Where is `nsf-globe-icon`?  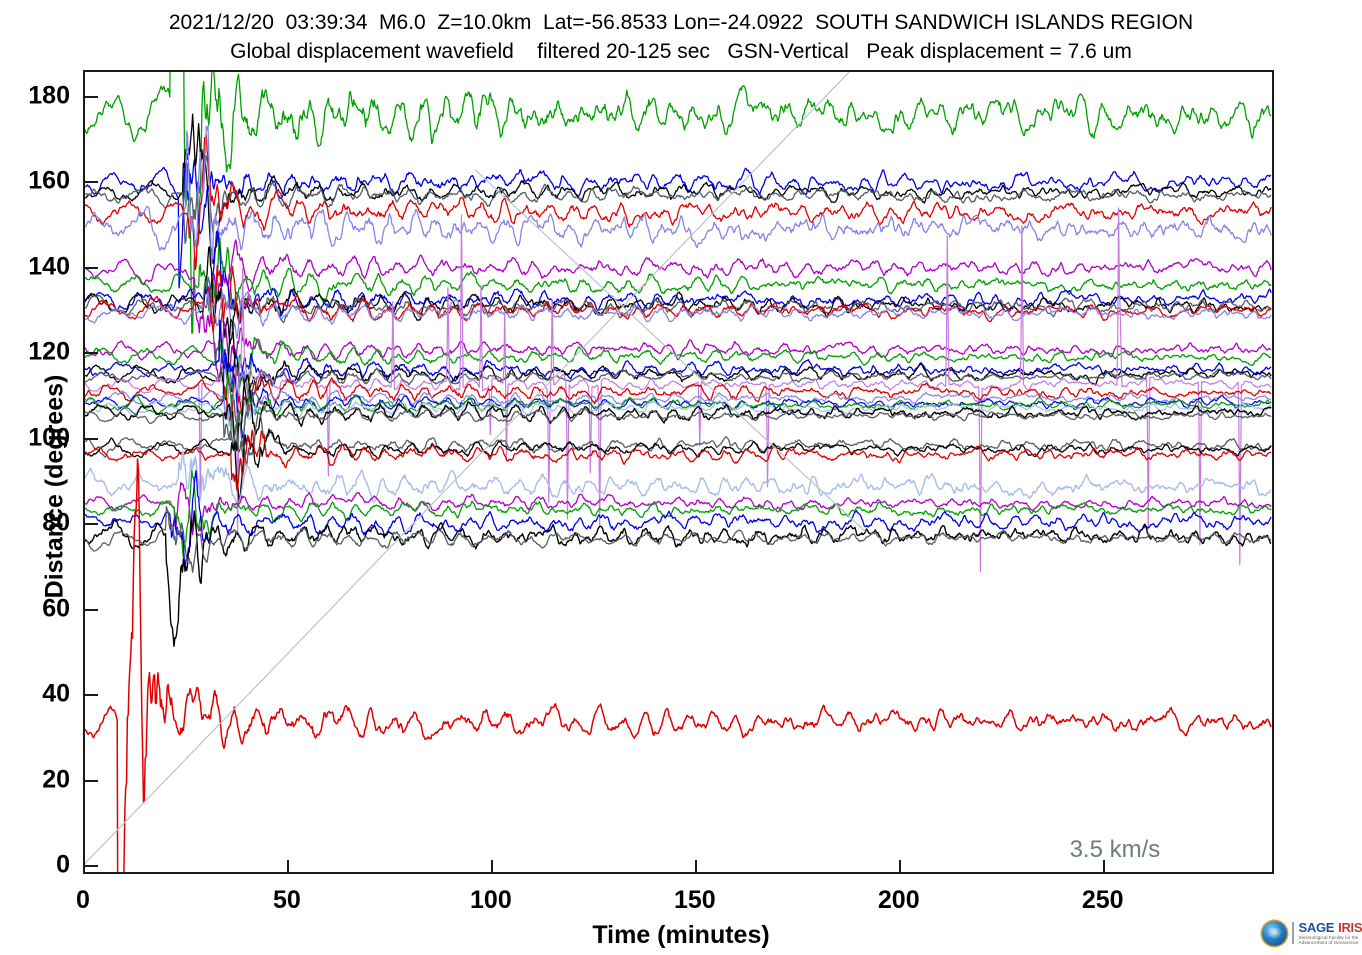
nsf-globe-icon is located at coordinates (1274, 933).